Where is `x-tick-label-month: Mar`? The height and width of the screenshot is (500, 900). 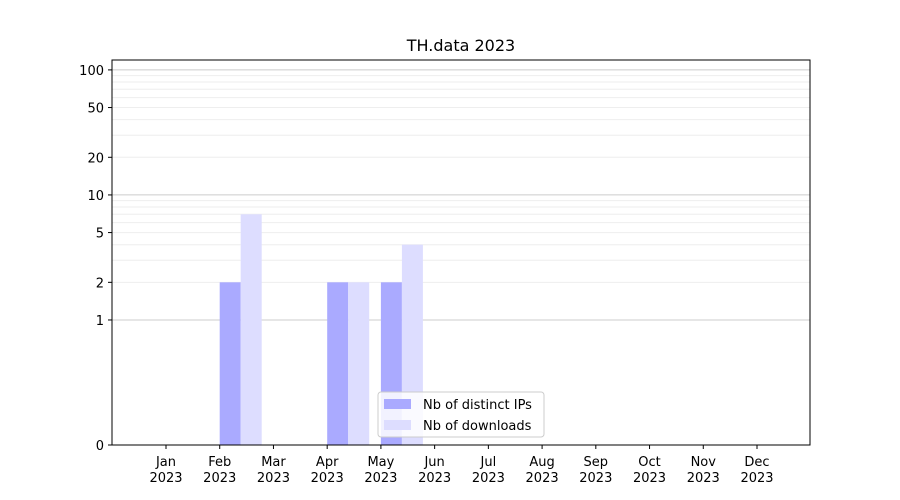 x-tick-label-month: Mar is located at coordinates (273, 462).